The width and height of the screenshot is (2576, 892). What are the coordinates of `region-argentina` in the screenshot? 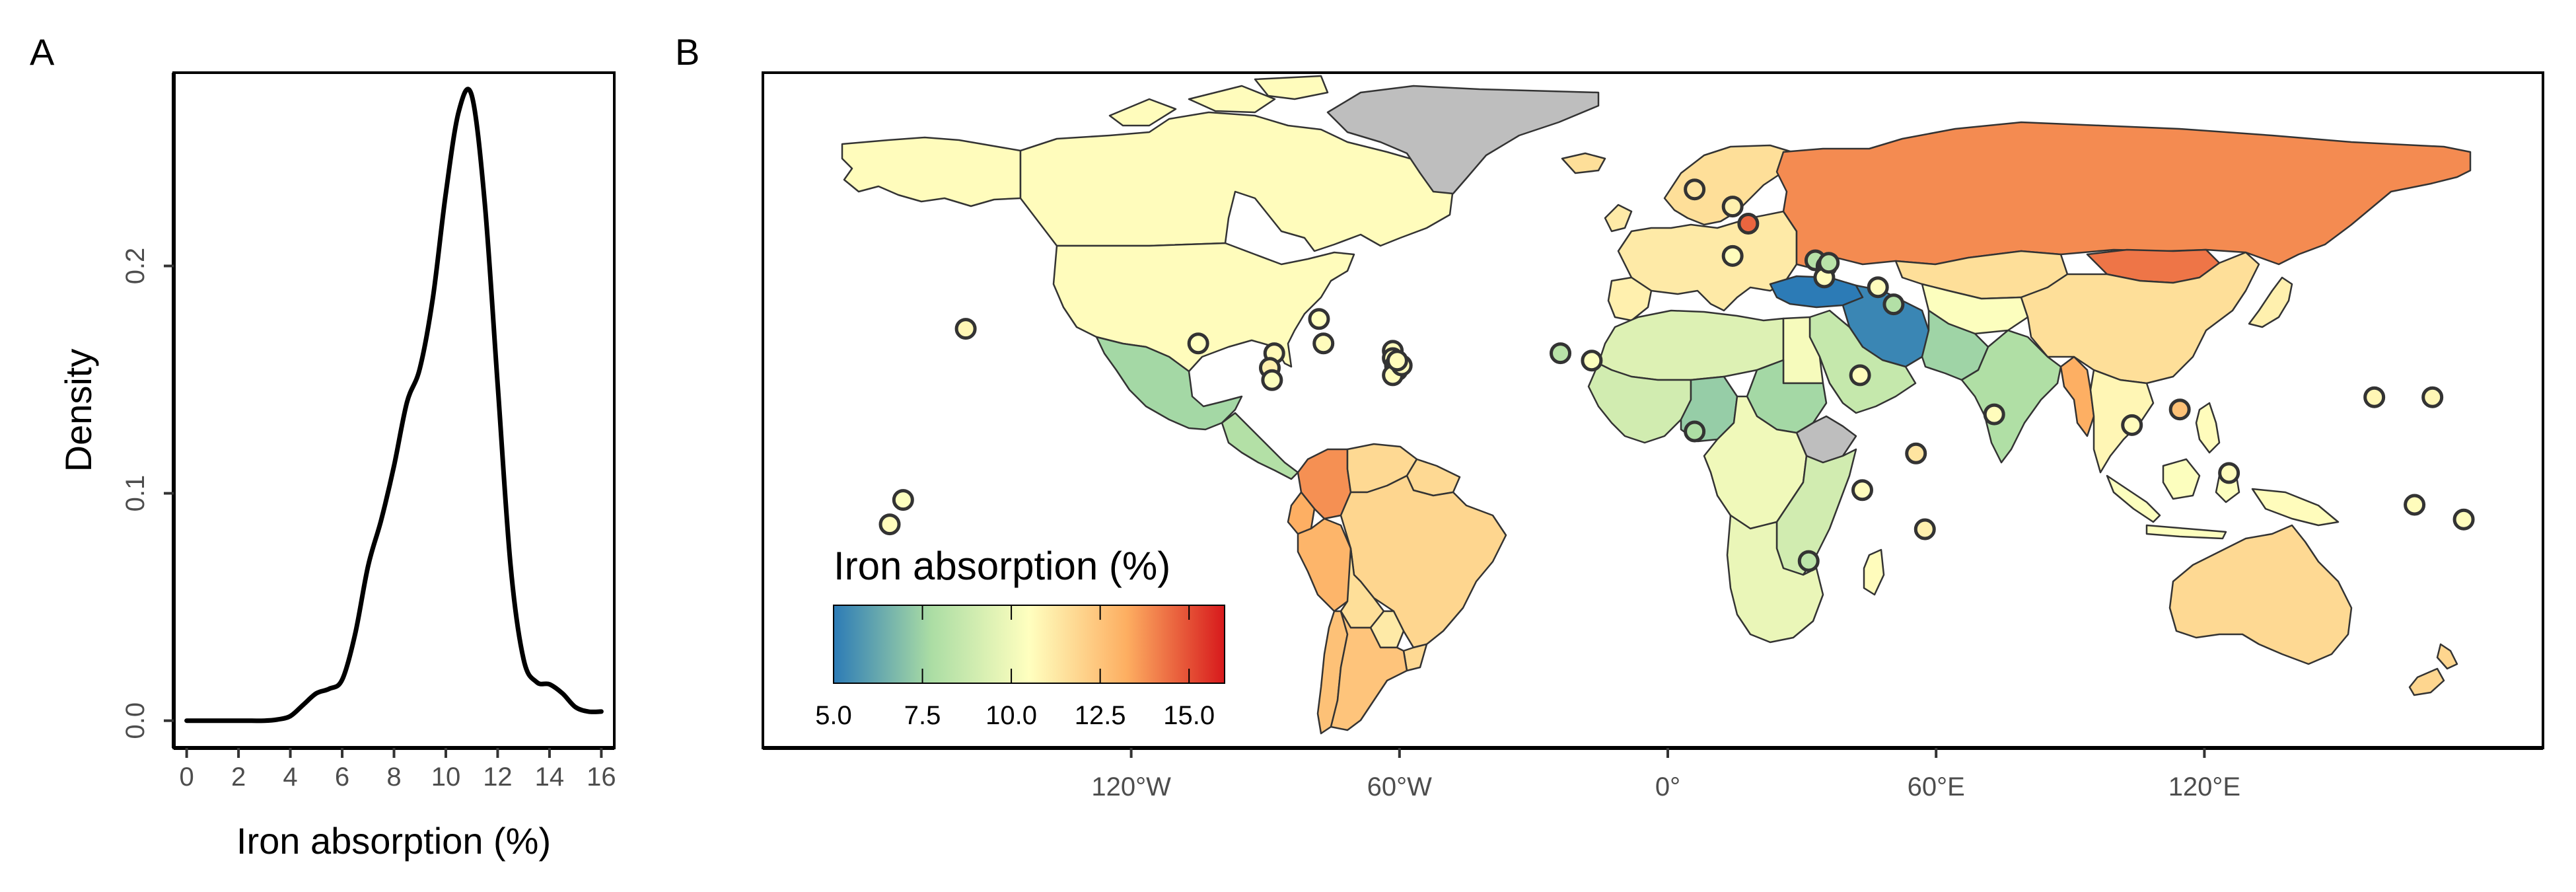 It's located at (1369, 670).